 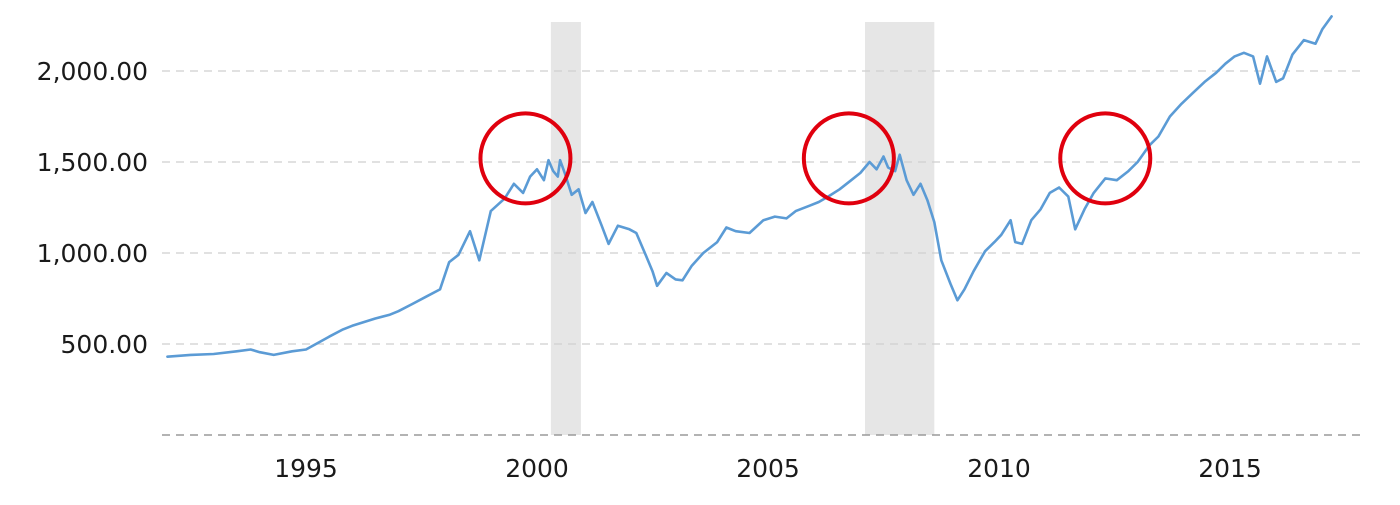 I want to click on x-axis-tick-labels: 1995 2000 2005 2010 2015, so click(x=768, y=468).